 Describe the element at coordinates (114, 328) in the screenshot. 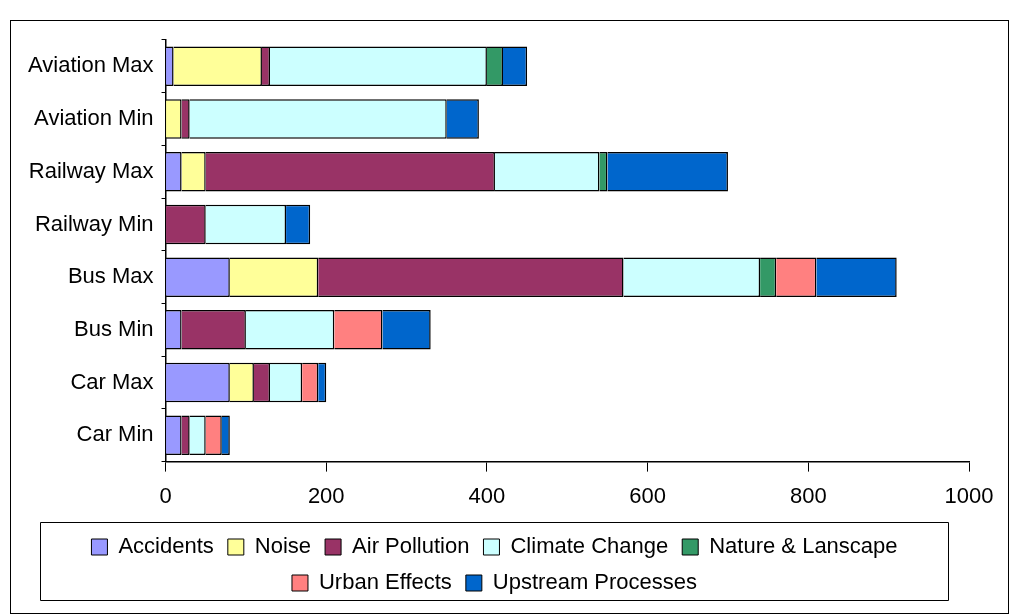

I see `y-tick-label: Bus Min` at that location.